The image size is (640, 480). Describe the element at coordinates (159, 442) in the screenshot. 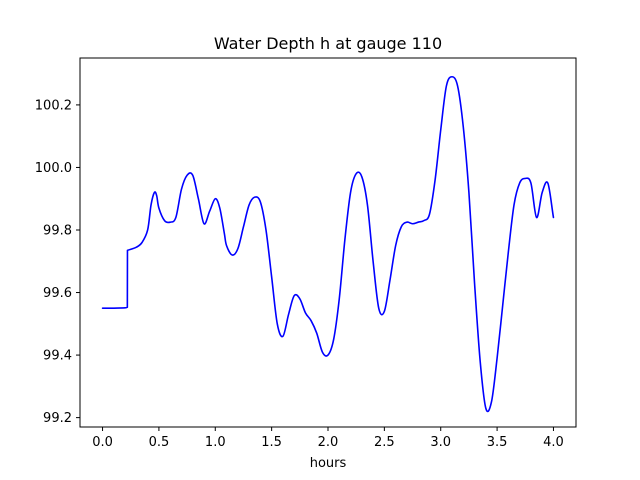

I see `x-tick-label: 0.5` at that location.